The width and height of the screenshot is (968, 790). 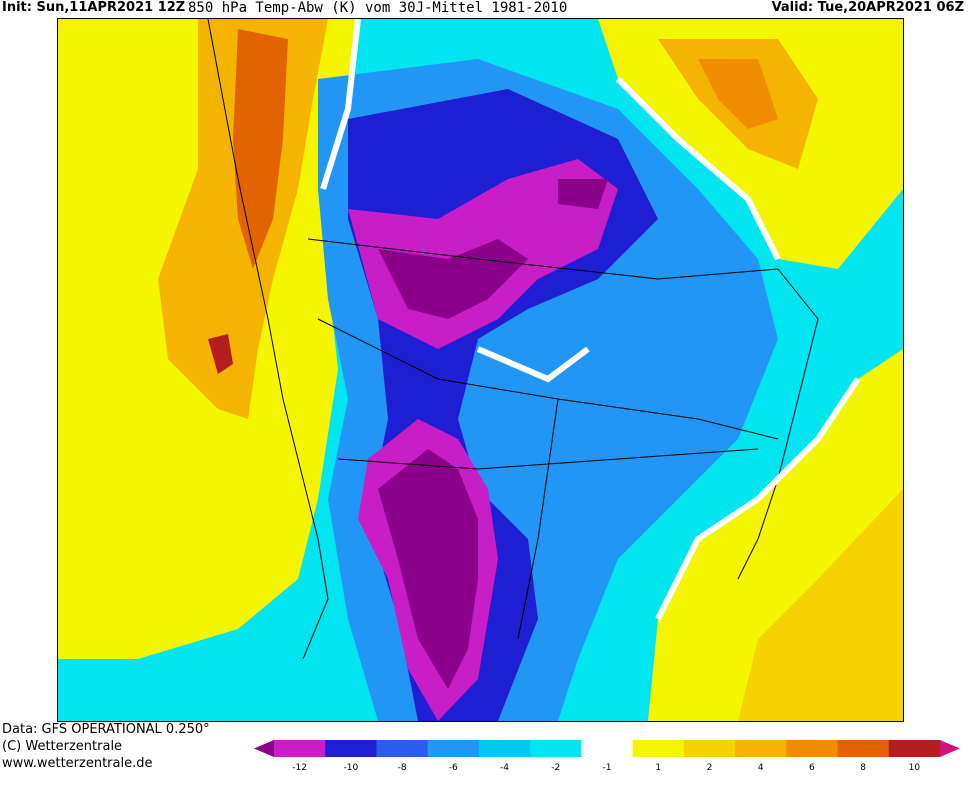 What do you see at coordinates (77, 763) in the screenshot?
I see `website-label: www.wetterzentrale.de` at bounding box center [77, 763].